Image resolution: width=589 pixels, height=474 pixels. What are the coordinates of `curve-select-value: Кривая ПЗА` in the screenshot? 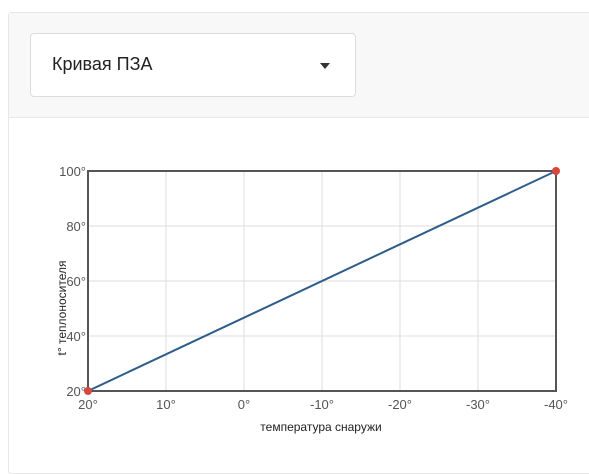 It's located at (102, 64).